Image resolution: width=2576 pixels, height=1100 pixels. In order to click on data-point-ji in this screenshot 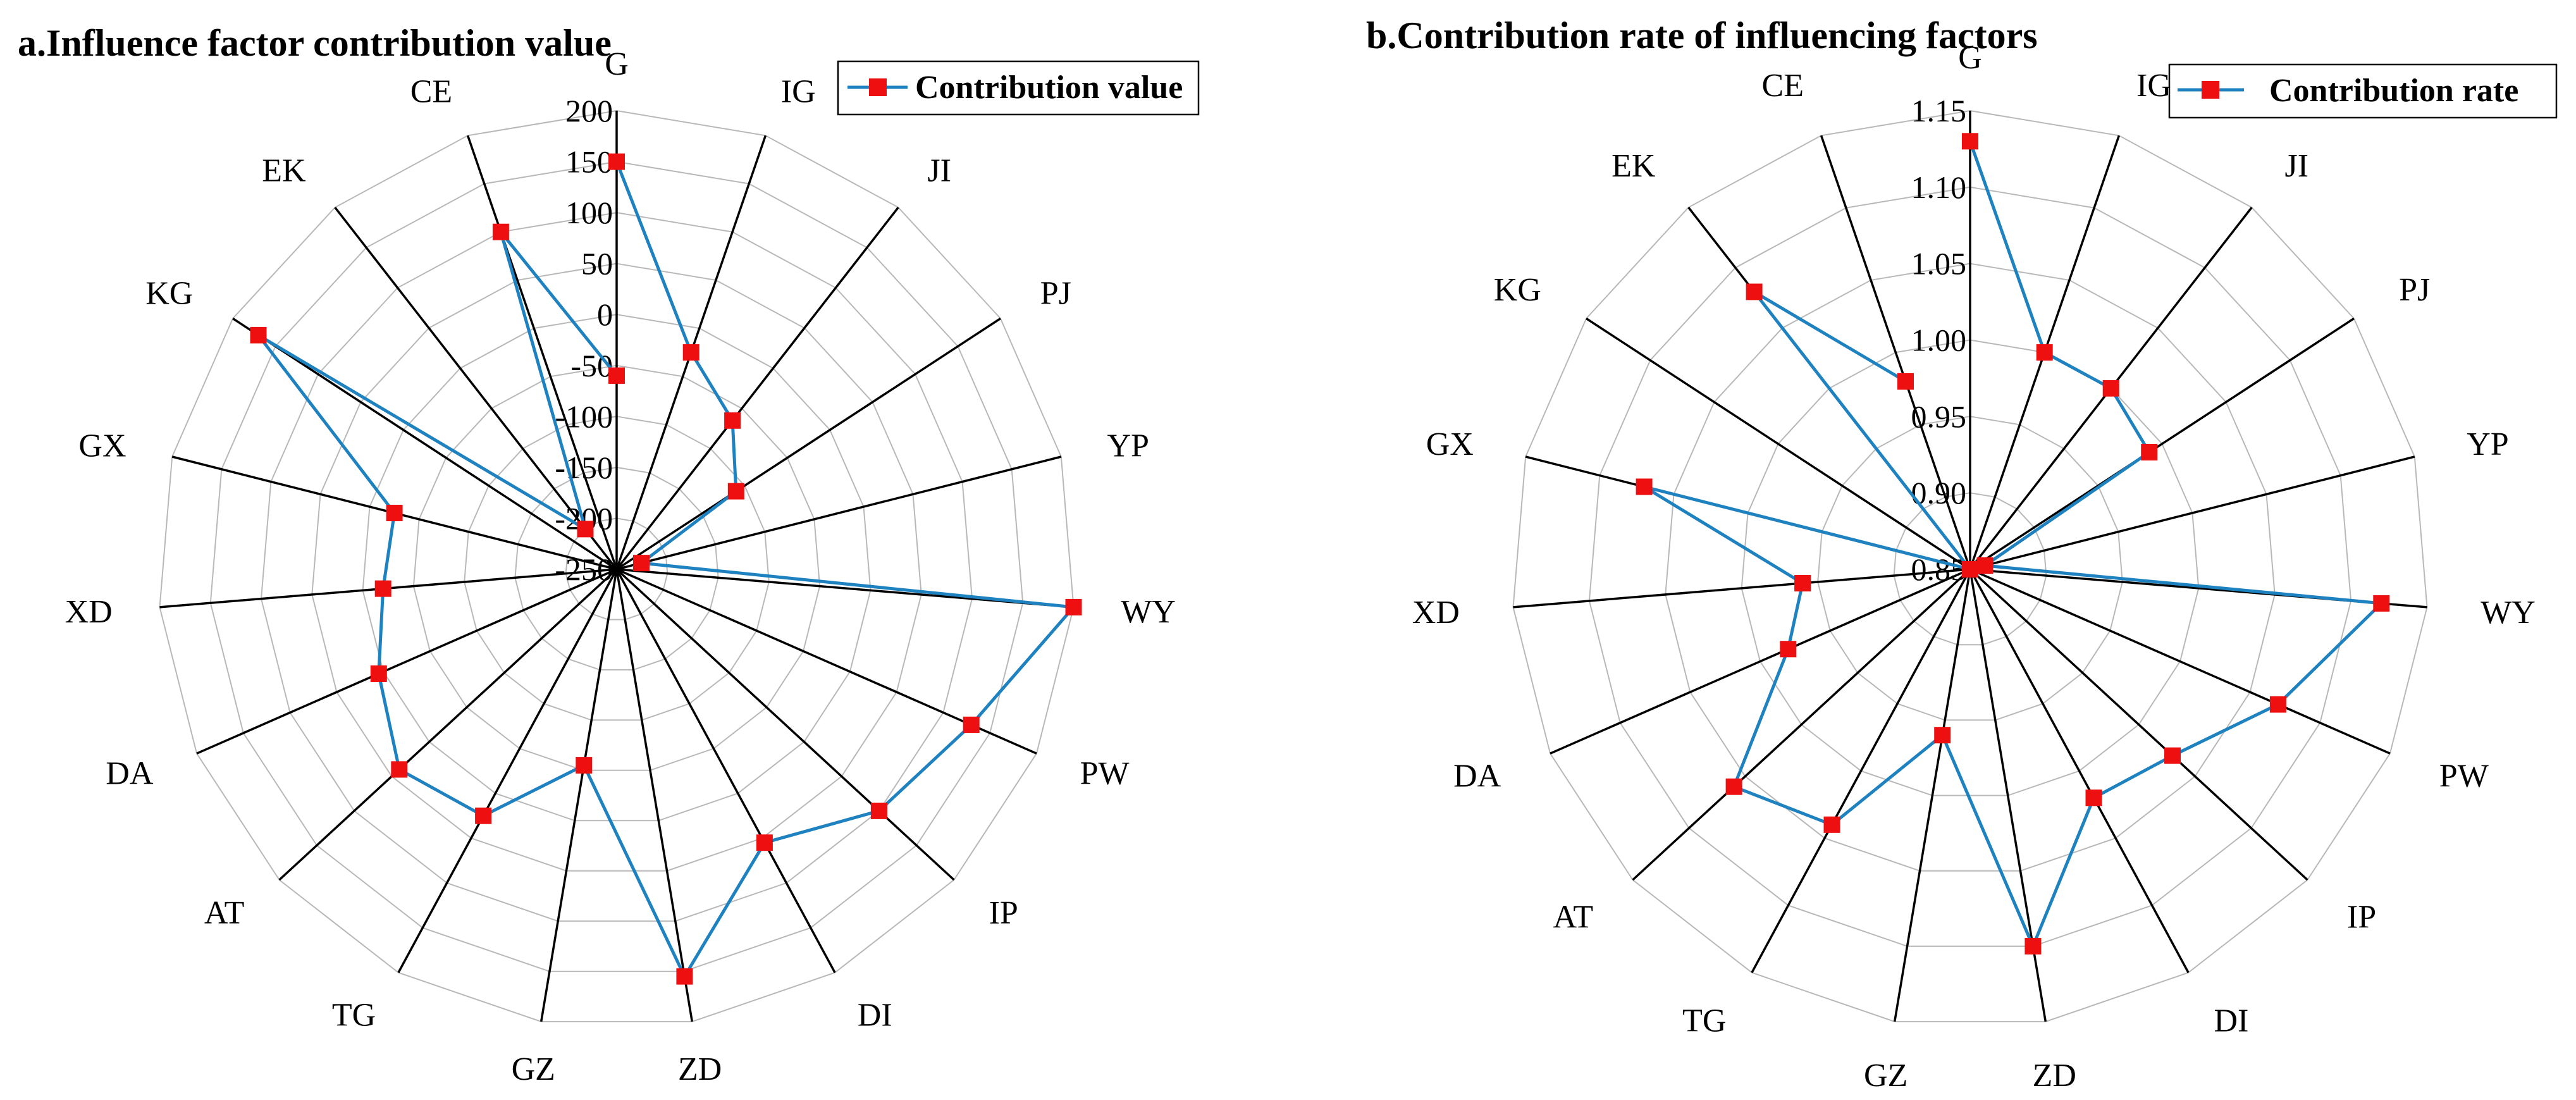, I will do `click(2110, 388)`.